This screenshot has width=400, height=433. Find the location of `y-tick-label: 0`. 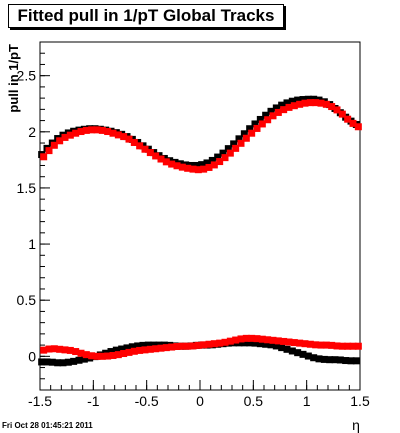

y-tick-label: 0 is located at coordinates (32, 356).